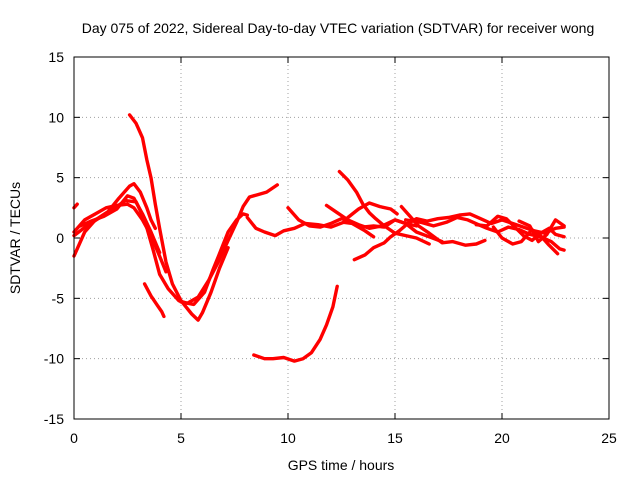 This screenshot has width=640, height=480. What do you see at coordinates (502, 438) in the screenshot?
I see `x-tick-label: 20` at bounding box center [502, 438].